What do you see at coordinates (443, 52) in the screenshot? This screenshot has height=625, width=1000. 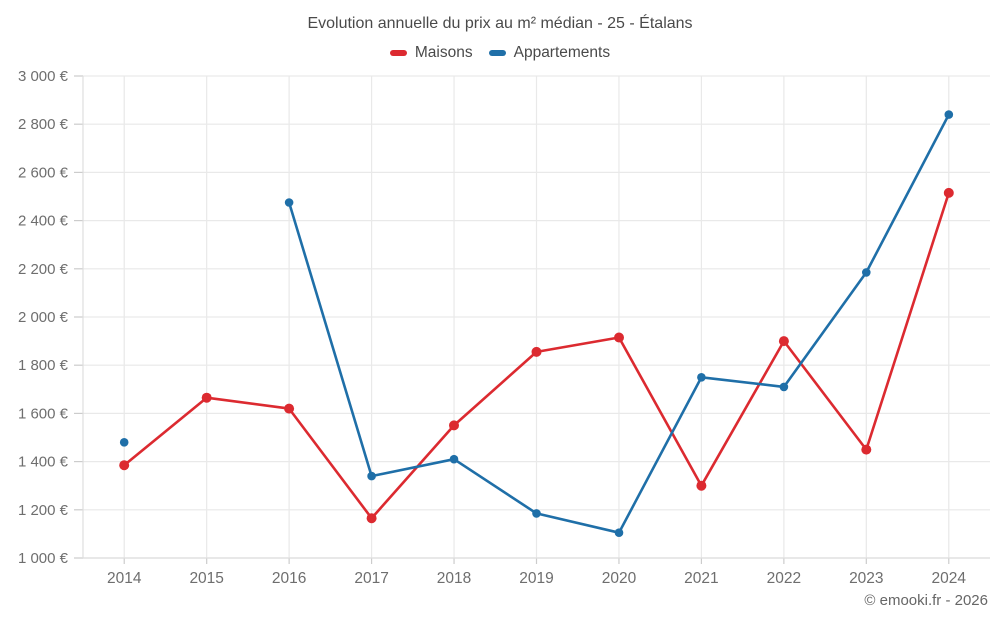 I see `legend-label-maisons: Maisons` at bounding box center [443, 52].